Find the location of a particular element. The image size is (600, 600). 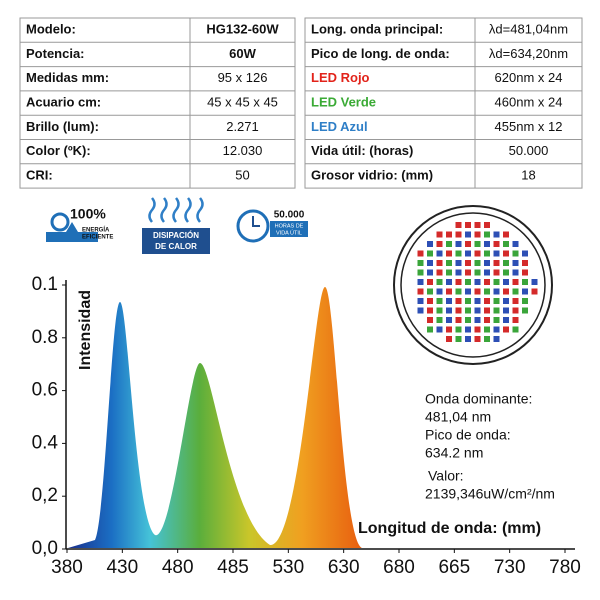

spec-value: HG132-60W is located at coordinates (242, 29).